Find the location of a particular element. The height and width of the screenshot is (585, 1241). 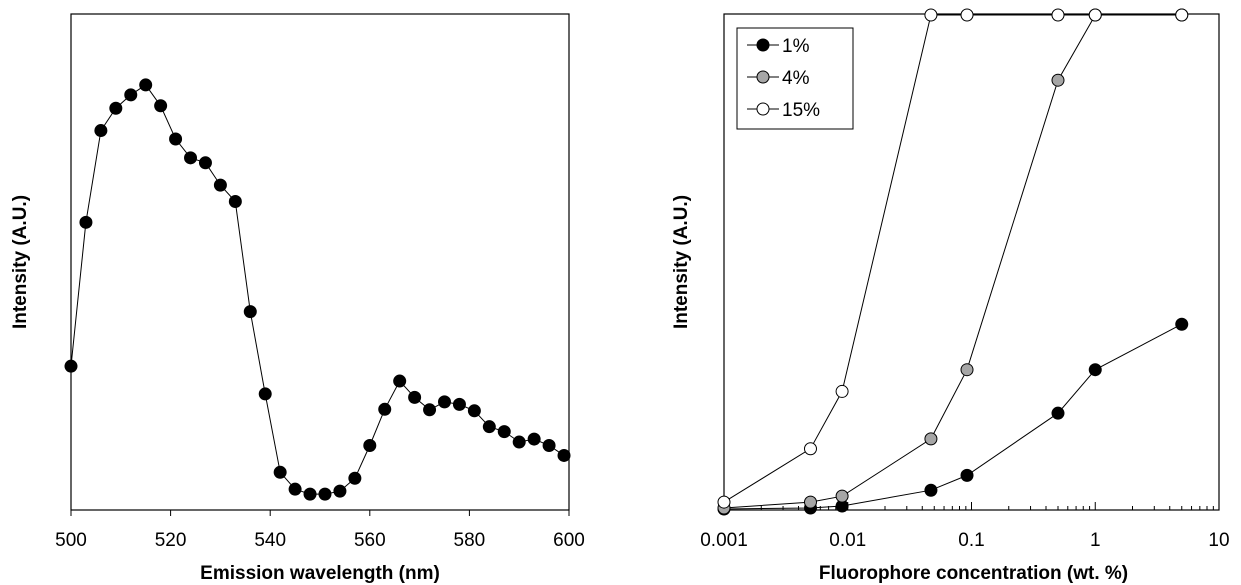

x-tick-label: 560 is located at coordinates (370, 540).